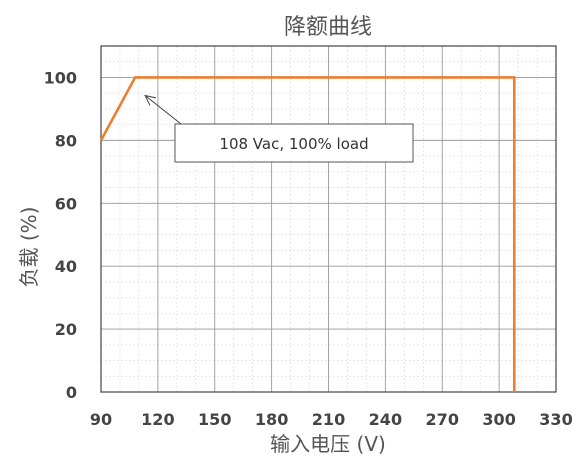 This screenshot has width=577, height=462. What do you see at coordinates (66, 329) in the screenshot?
I see `y-tick-label: 20` at bounding box center [66, 329].